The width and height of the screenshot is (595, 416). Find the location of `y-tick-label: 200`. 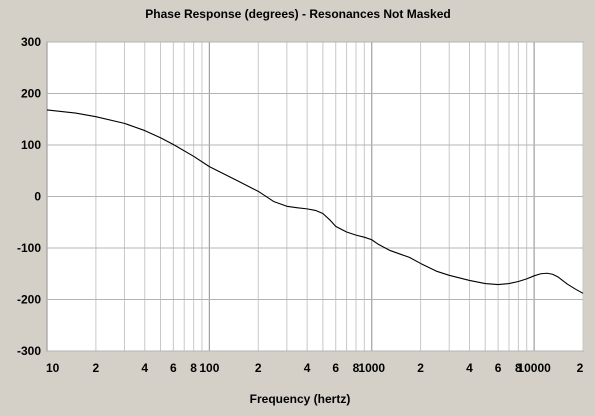

y-tick-label: 200 is located at coordinates (31, 94).